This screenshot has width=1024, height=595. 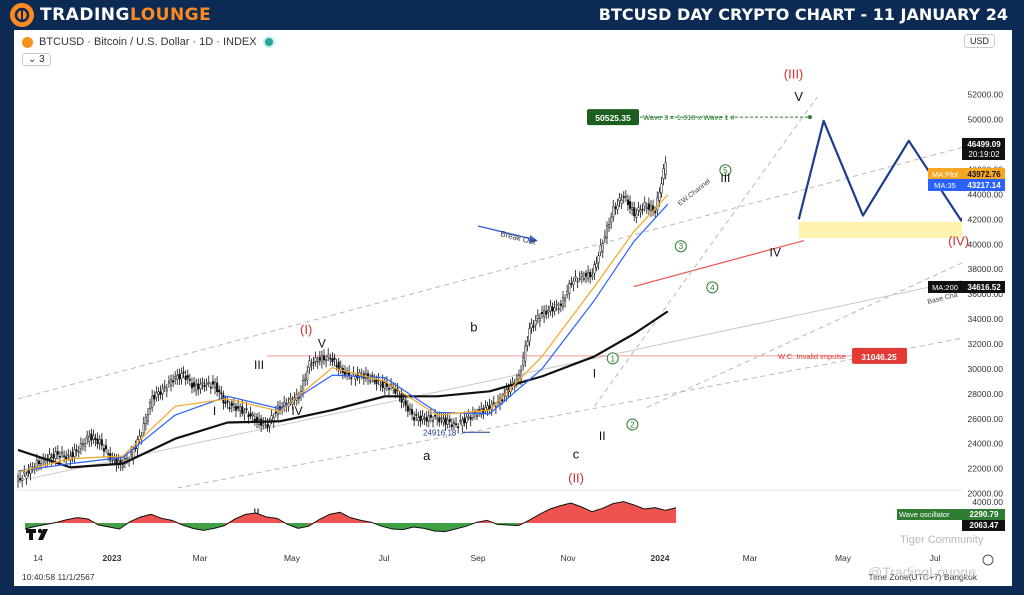 I want to click on projected-wave-path, so click(x=879, y=170).